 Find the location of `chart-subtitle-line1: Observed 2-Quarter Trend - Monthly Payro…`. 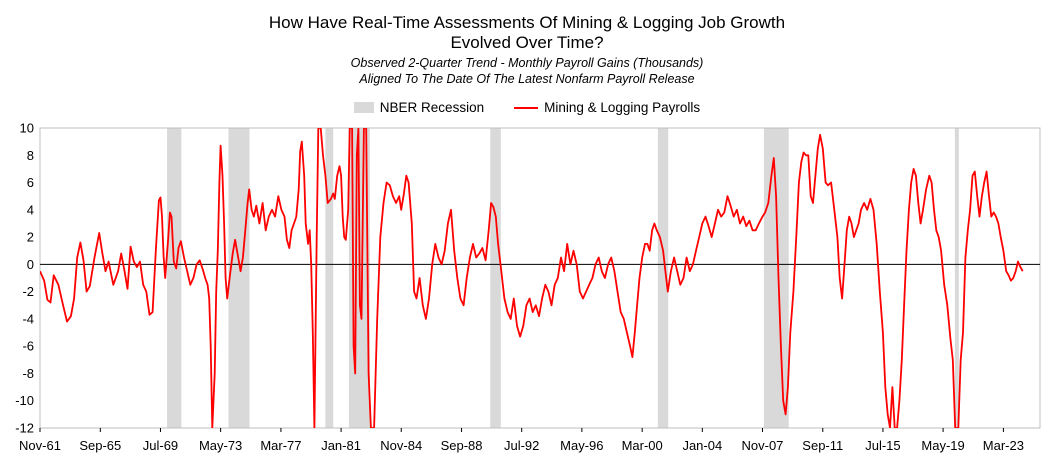

chart-subtitle-line1: Observed 2-Quarter Trend - Monthly Payro… is located at coordinates (527, 63).